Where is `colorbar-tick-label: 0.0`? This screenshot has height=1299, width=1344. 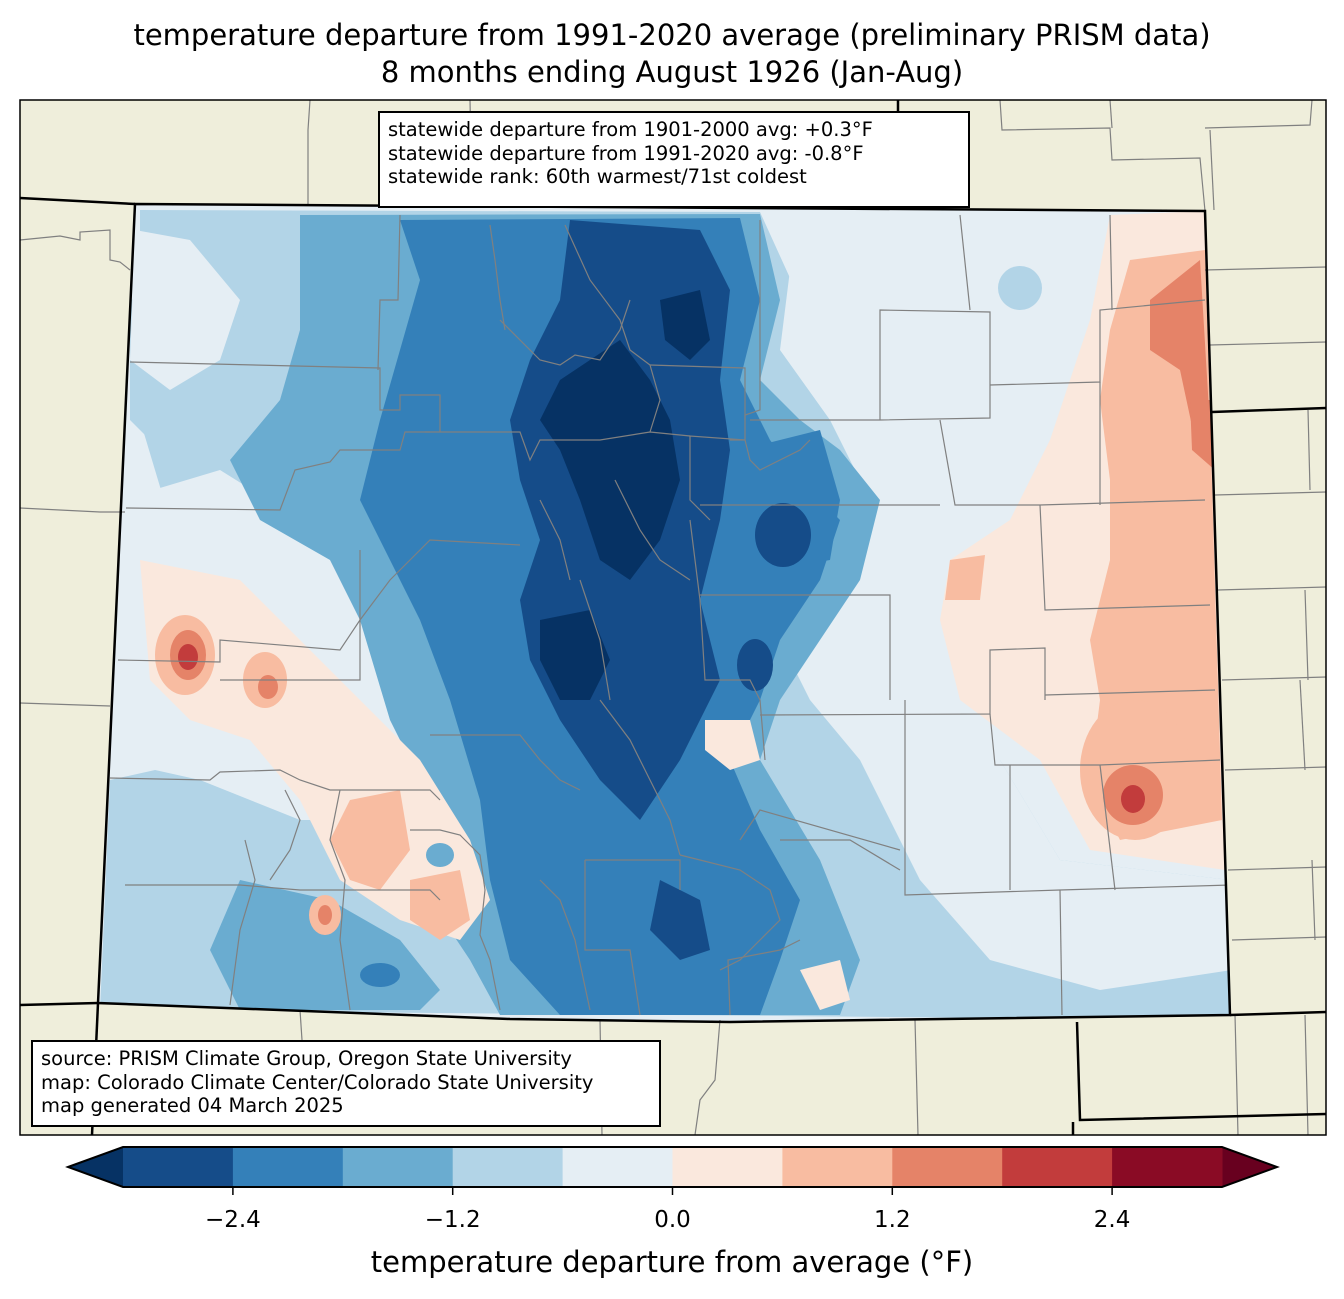
colorbar-tick-label: 0.0 is located at coordinates (672, 1220).